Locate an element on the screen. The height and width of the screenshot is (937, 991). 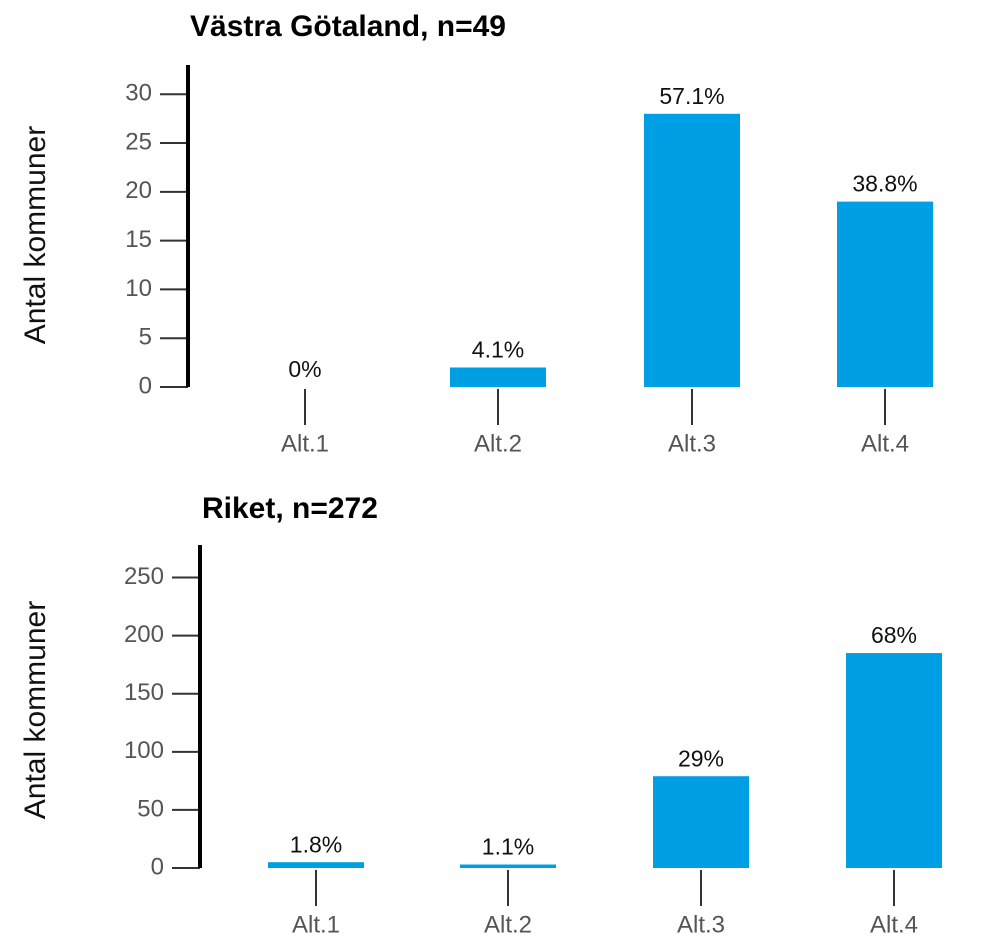
y-tick-label: 200 is located at coordinates (144, 634).